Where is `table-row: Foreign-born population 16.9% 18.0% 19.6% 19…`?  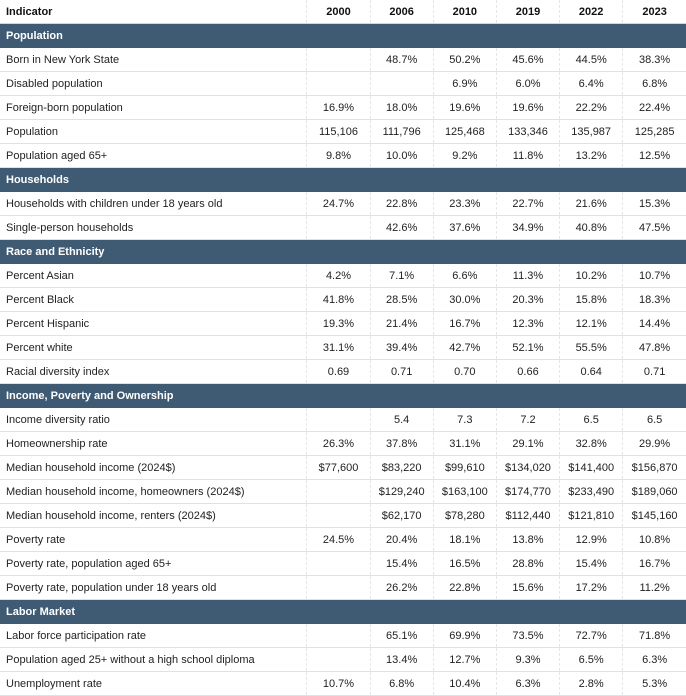
table-row: Foreign-born population 16.9% 18.0% 19.6% 19… is located at coordinates (343, 107).